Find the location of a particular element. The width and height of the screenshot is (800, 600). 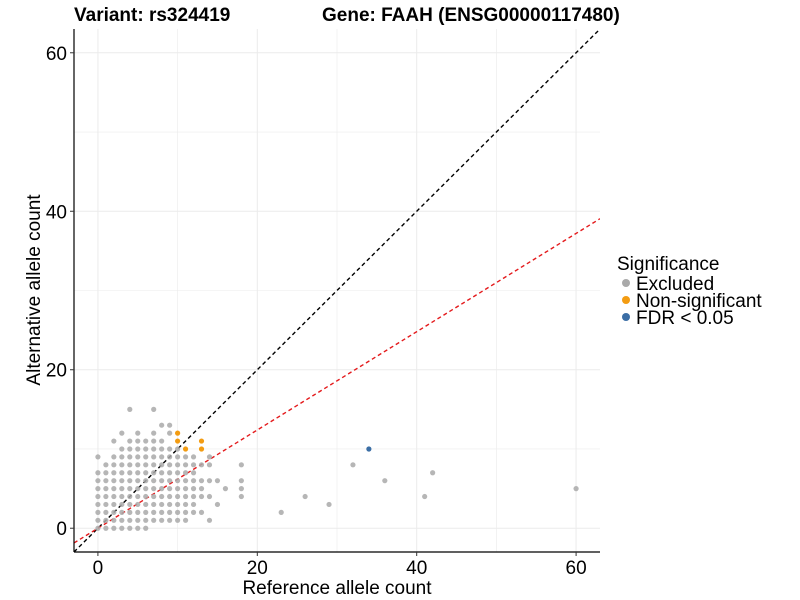

legend-label: FDR < 0.05 is located at coordinates (685, 318).